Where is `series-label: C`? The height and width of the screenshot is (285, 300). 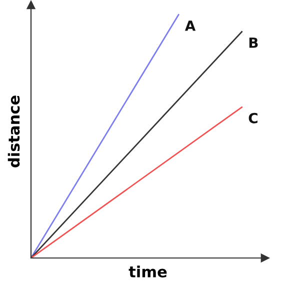 series-label: C is located at coordinates (253, 118).